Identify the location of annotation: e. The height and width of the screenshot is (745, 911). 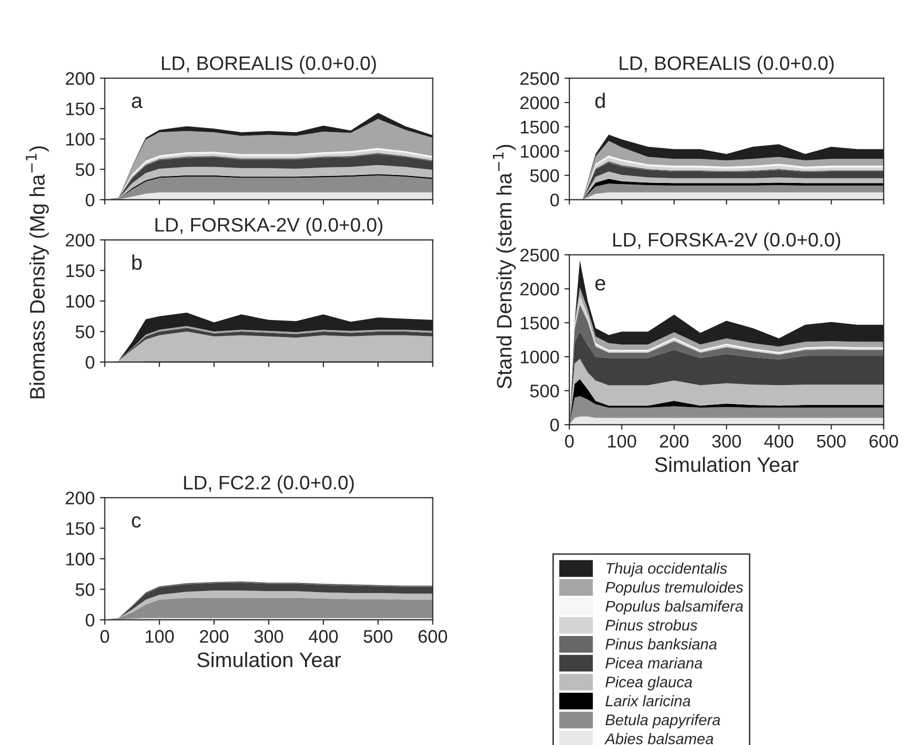
(600, 284).